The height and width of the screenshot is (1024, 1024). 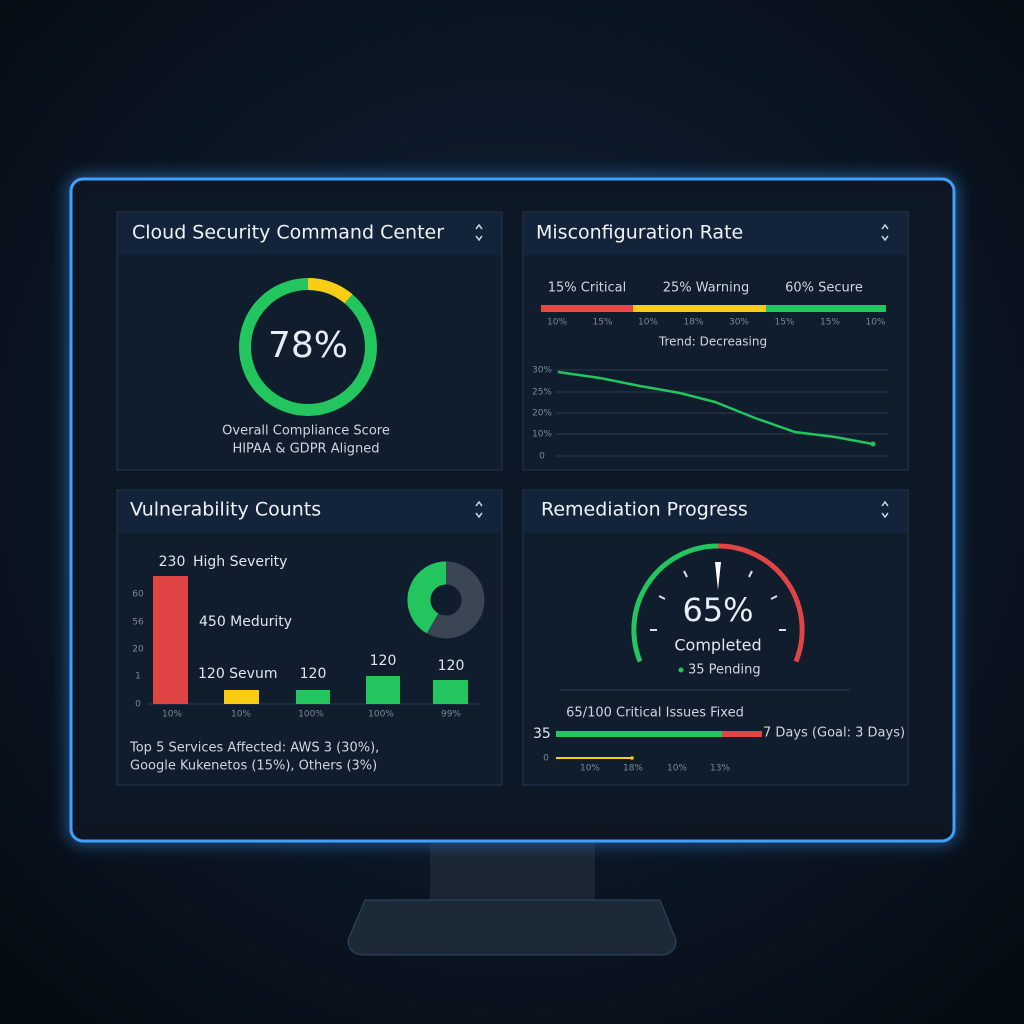 I want to click on pending-label: 35 Pending, so click(x=724, y=670).